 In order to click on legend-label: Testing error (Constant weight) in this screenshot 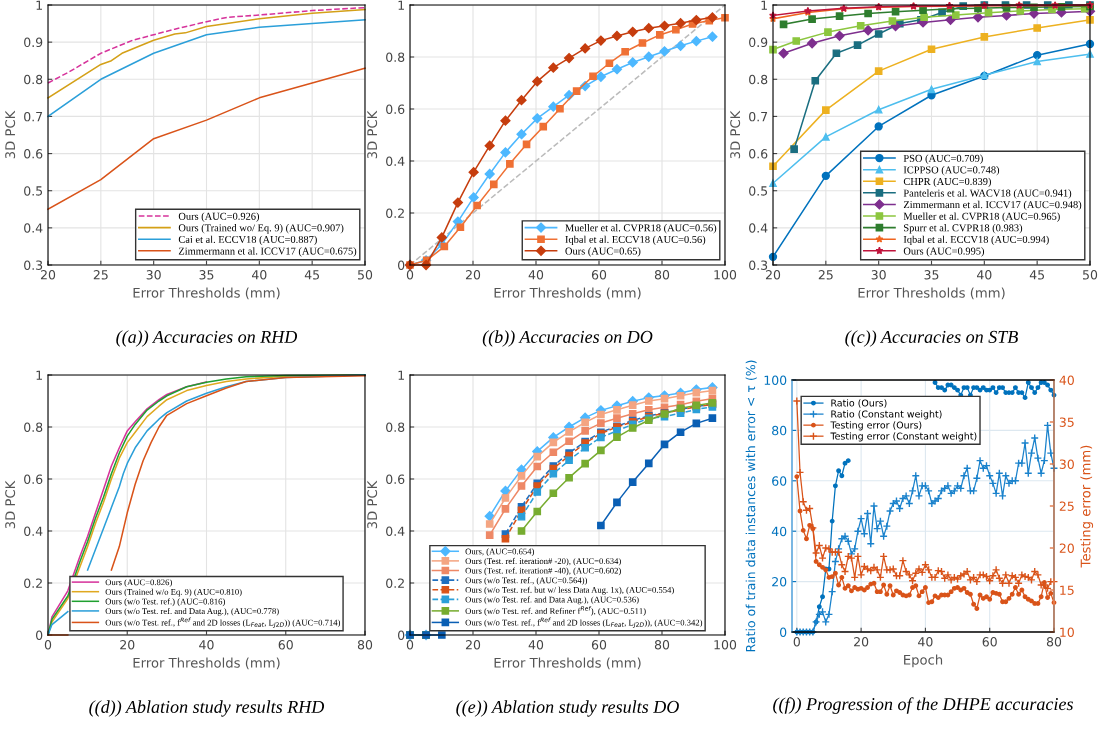, I will do `click(903, 437)`.